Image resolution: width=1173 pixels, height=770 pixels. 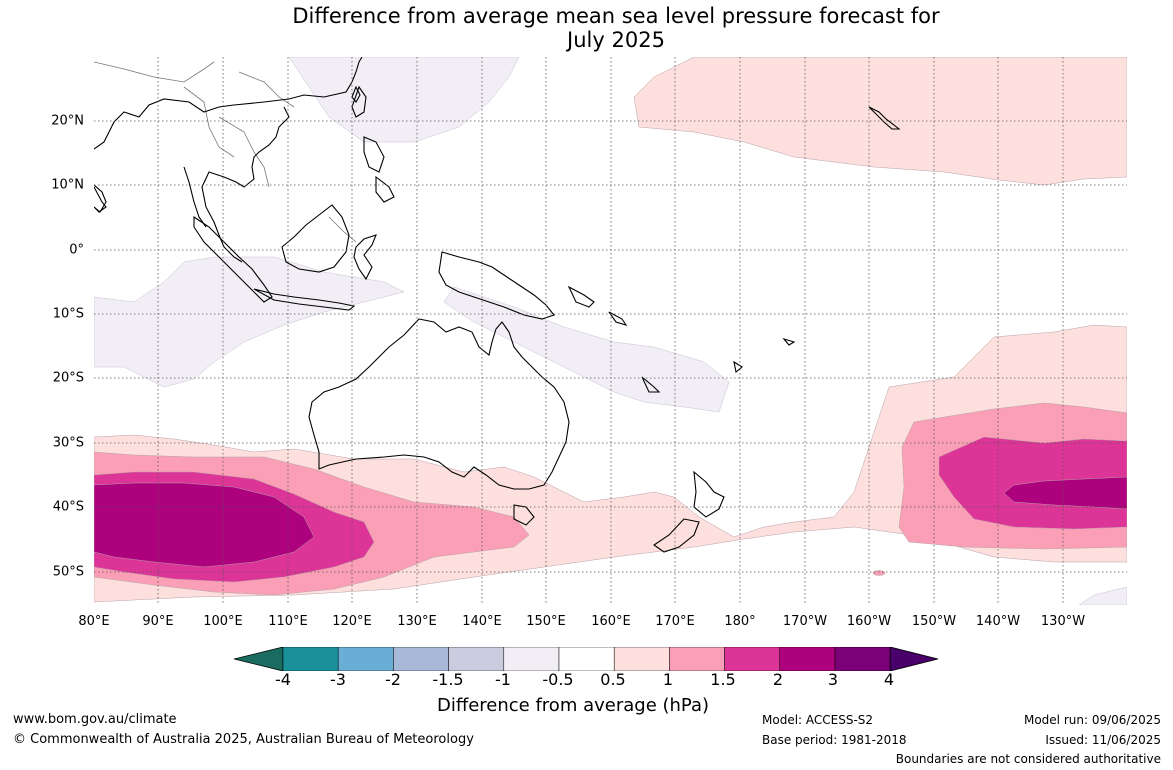 What do you see at coordinates (1065, 493) in the screenshot?
I see `anomaly-2.0-southeast` at bounding box center [1065, 493].